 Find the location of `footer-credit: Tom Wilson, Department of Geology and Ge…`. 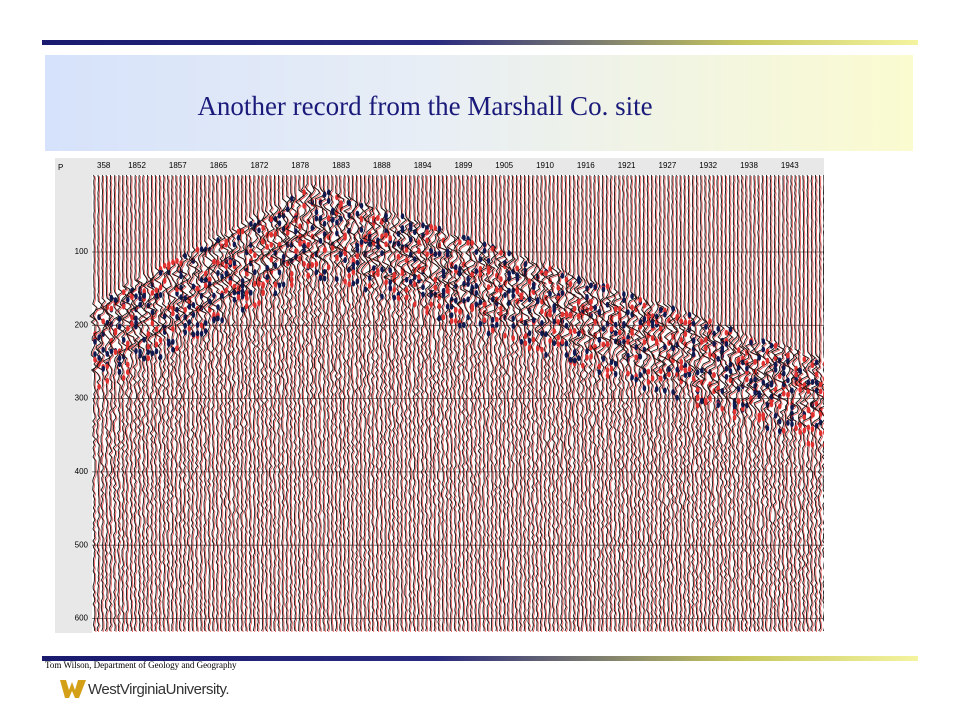

footer-credit: Tom Wilson, Department of Geology and Ge… is located at coordinates (141, 665).